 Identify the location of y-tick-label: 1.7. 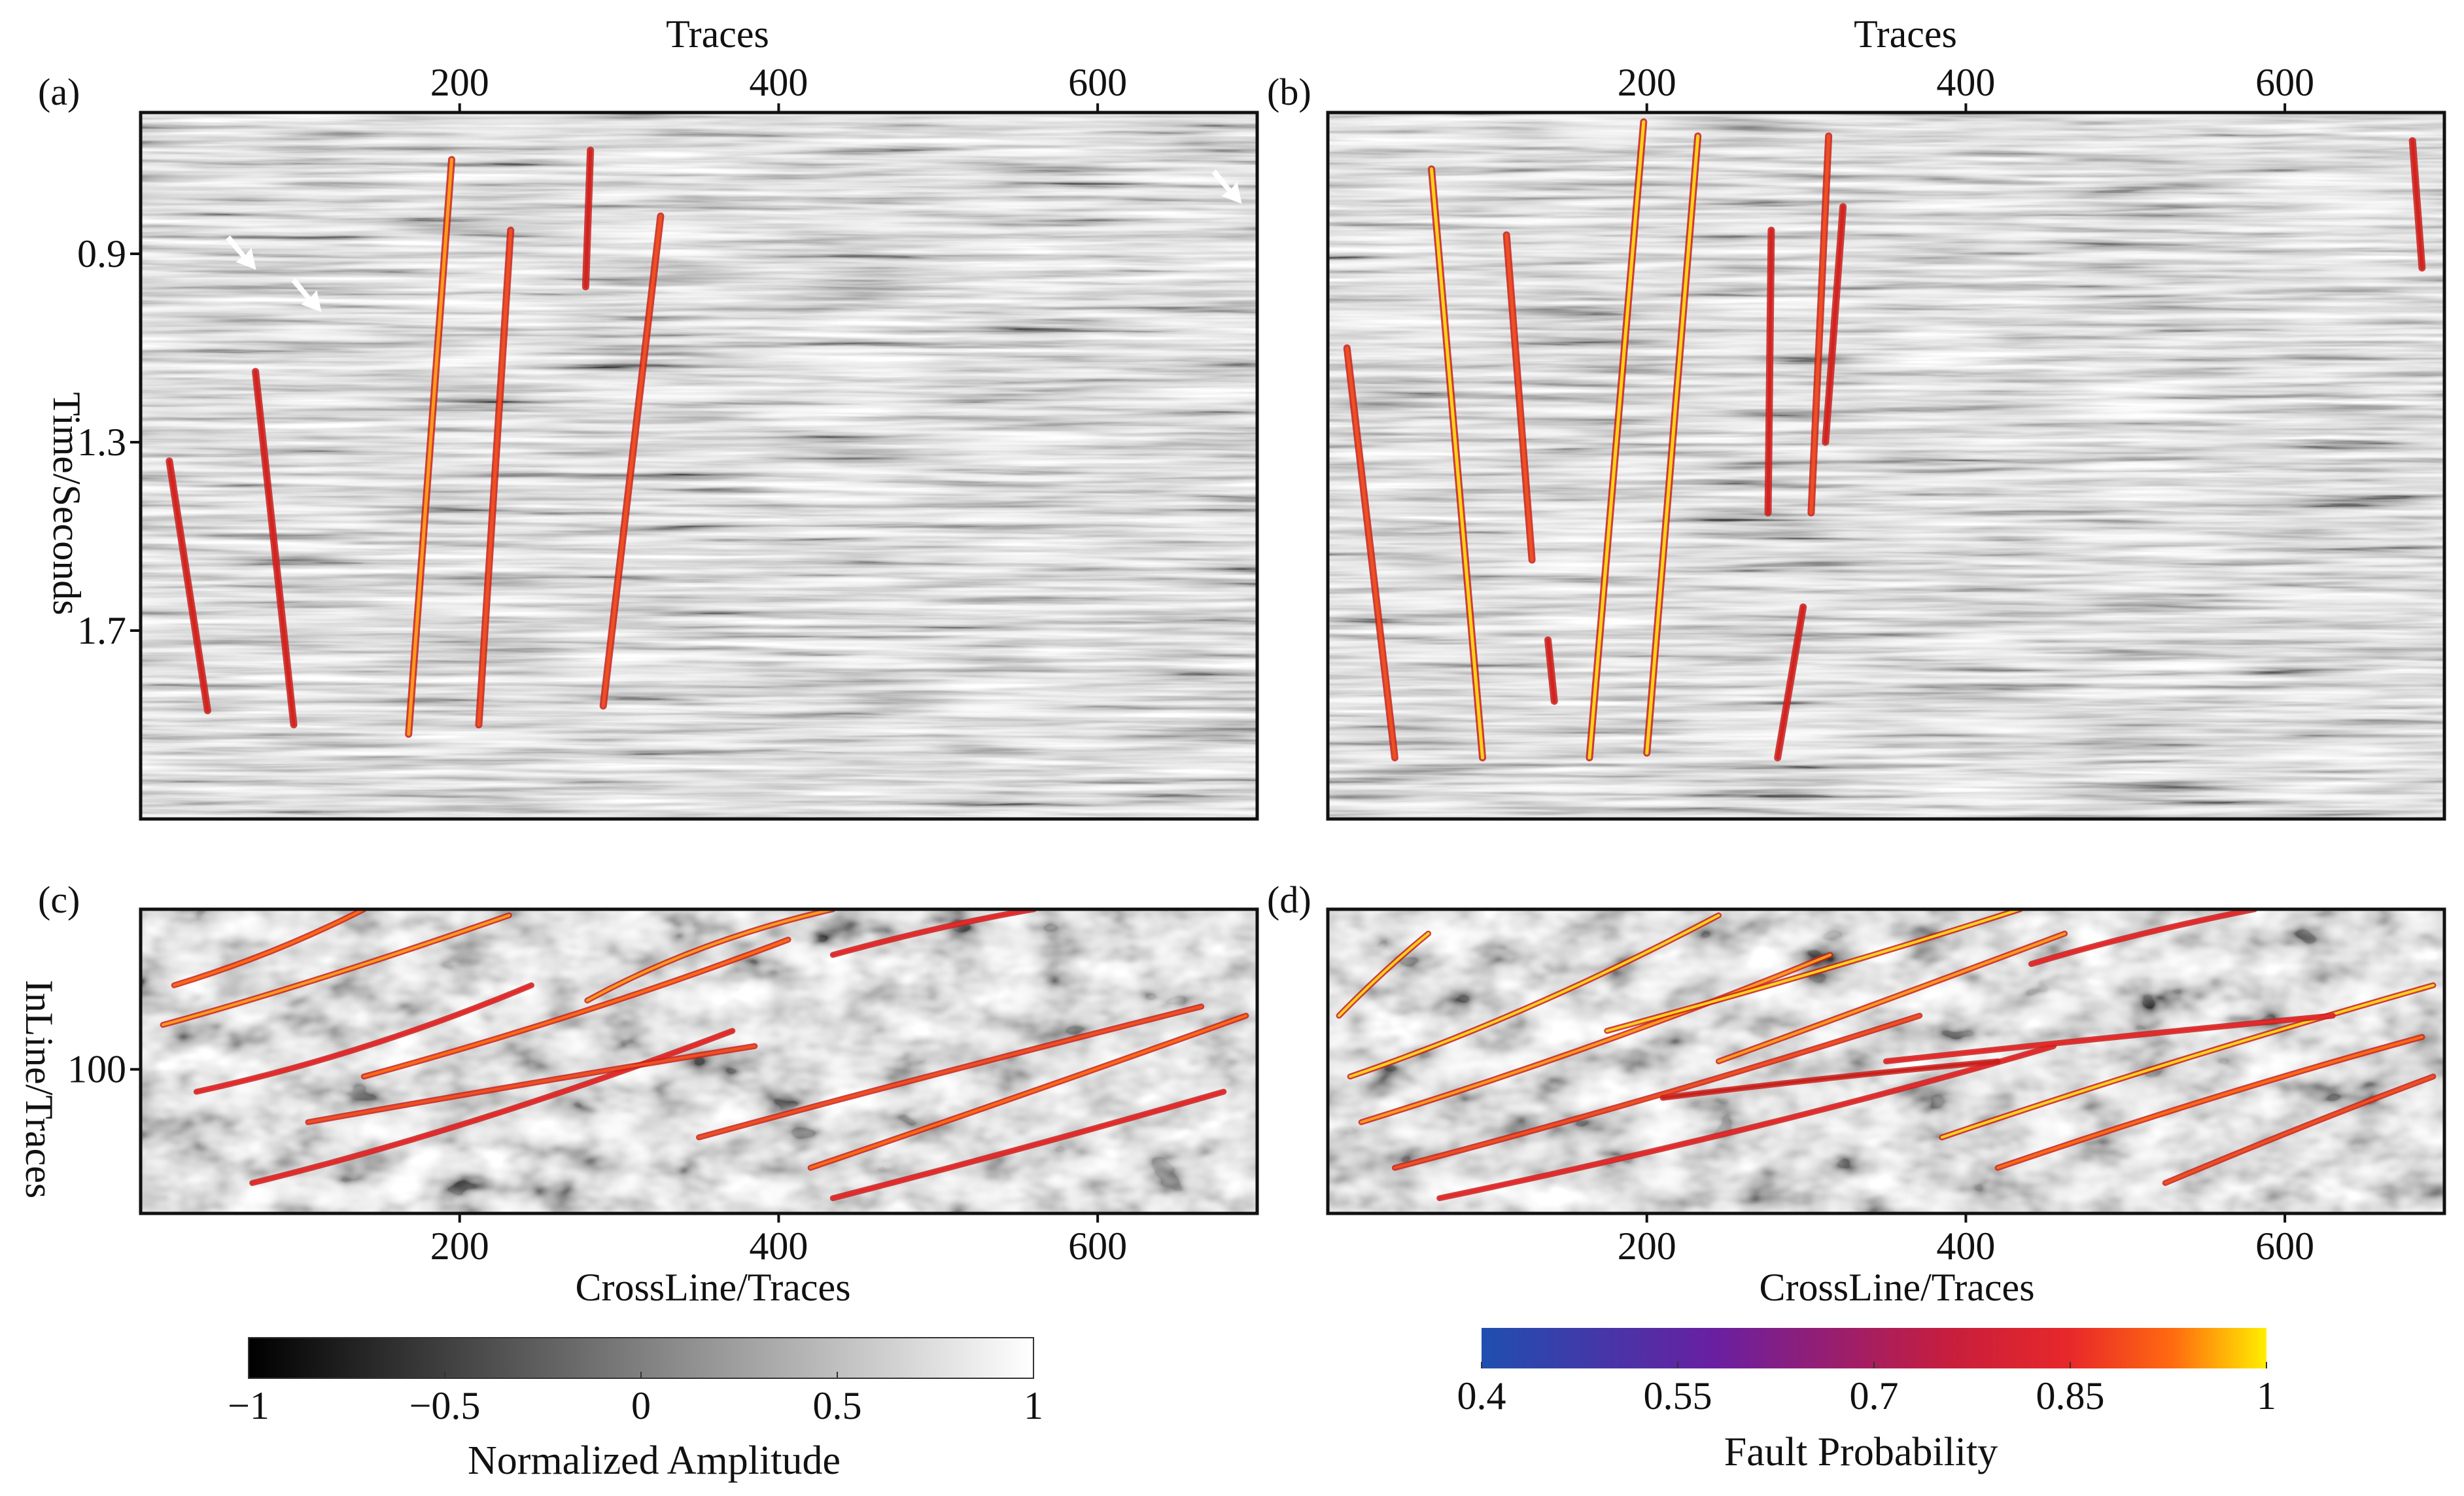
(101, 630).